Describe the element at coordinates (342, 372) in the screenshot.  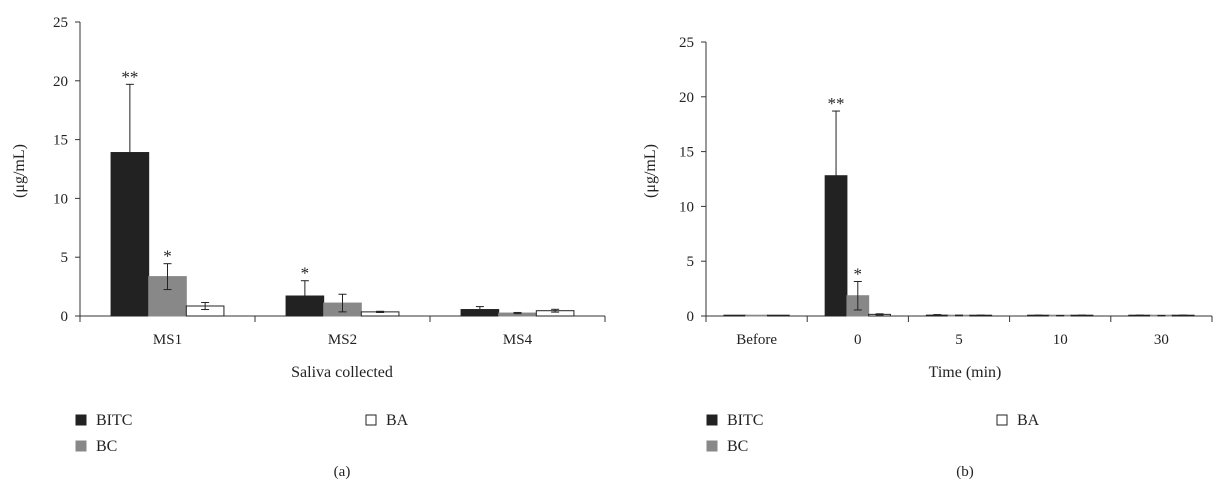
I see `x-axis-title: Saliva collected` at that location.